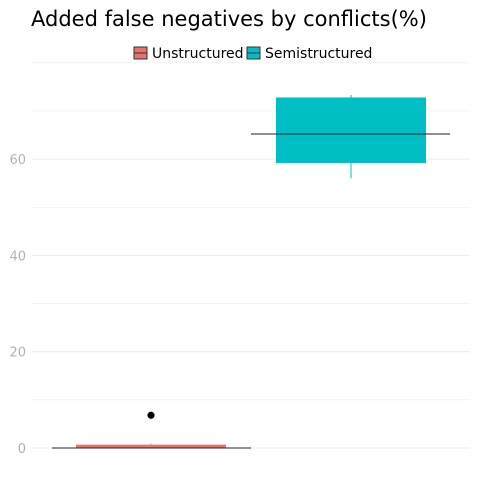 This screenshot has height=484, width=480. Describe the element at coordinates (252, 54) in the screenshot. I see `legend: Unstructured Semistructured` at that location.